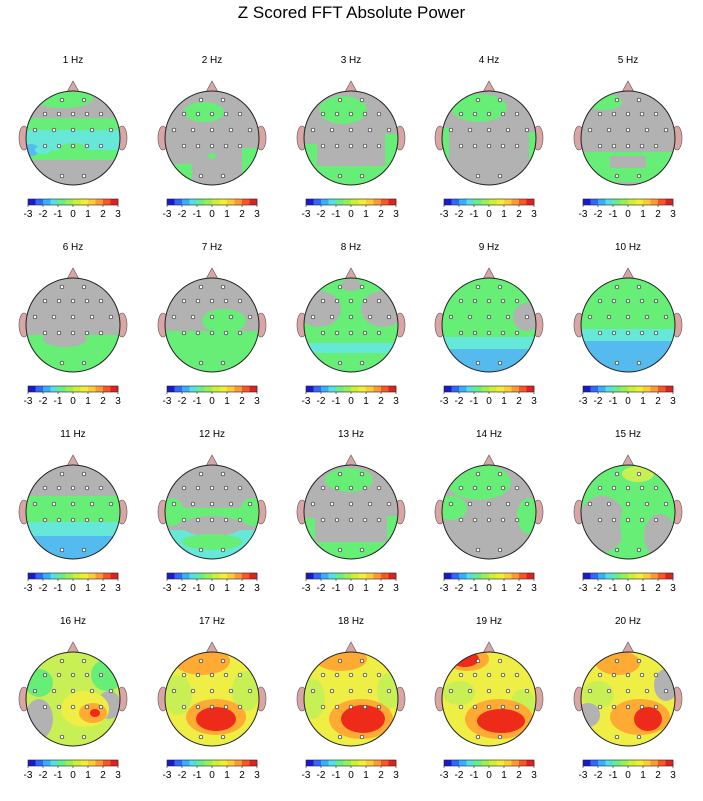  I want to click on topo-map-2: 2 Hz -3 -2 -1 0 1 2 3, so click(212, 137).